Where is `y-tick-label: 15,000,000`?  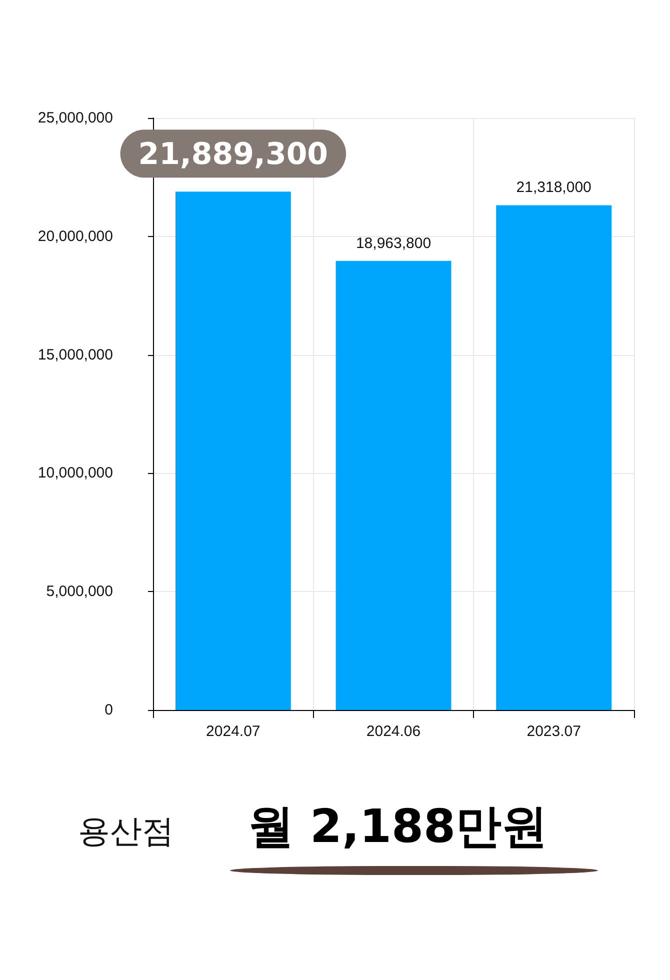 y-tick-label: 15,000,000 is located at coordinates (75, 355).